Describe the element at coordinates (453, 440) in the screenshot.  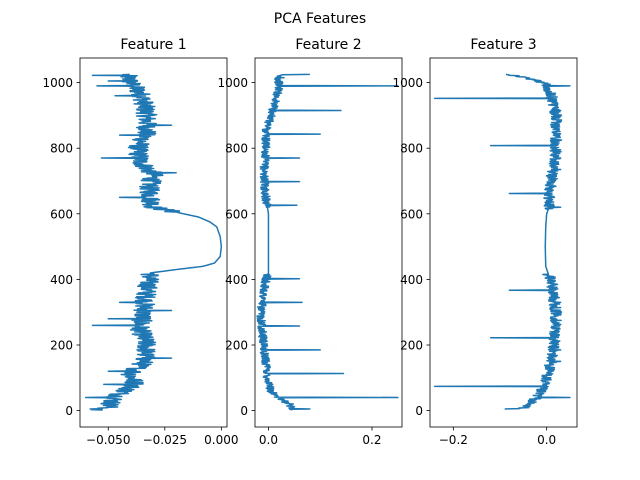
I see `x-tick-label: −0.2` at that location.